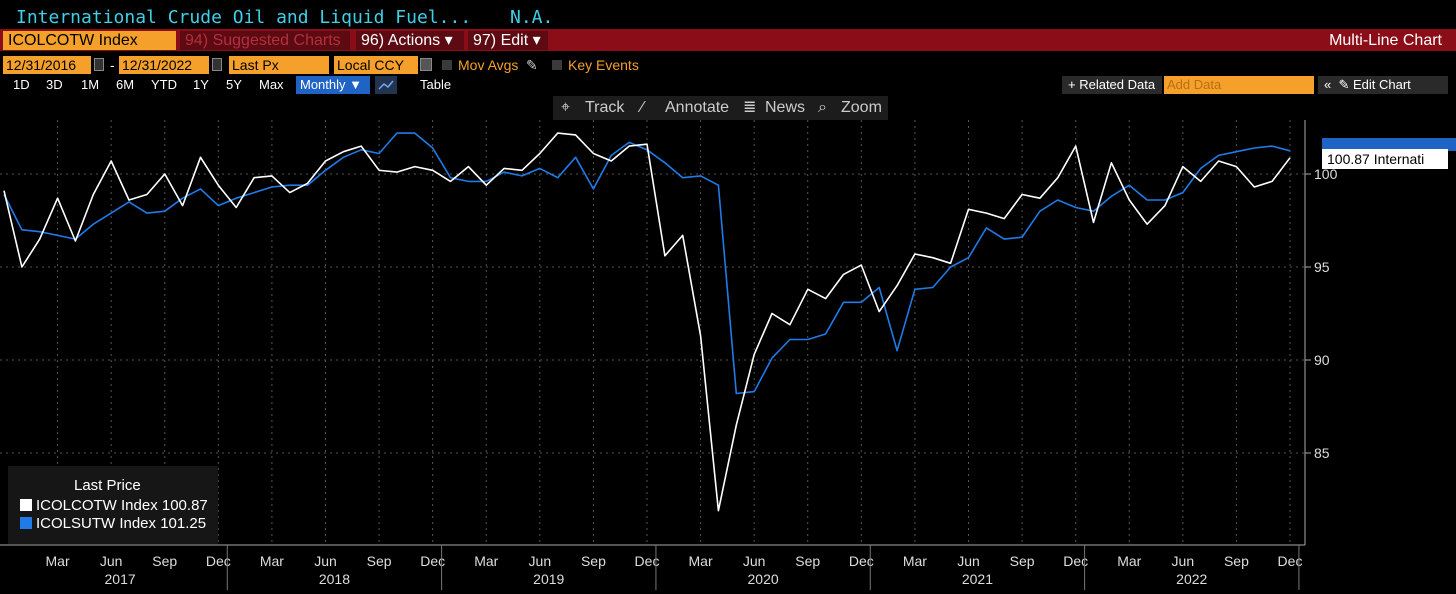  What do you see at coordinates (557, 65) in the screenshot?
I see `key-events-checkbox` at bounding box center [557, 65].